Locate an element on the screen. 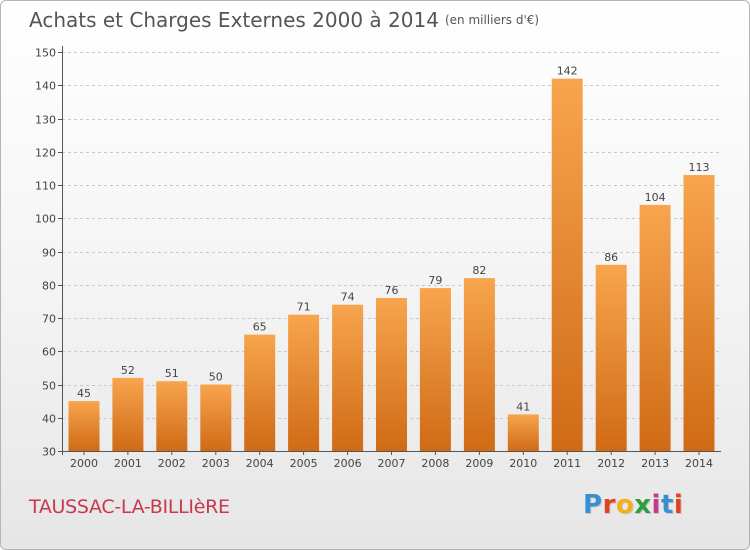 This screenshot has height=550, width=750. bar-value-label: 104 is located at coordinates (655, 197).